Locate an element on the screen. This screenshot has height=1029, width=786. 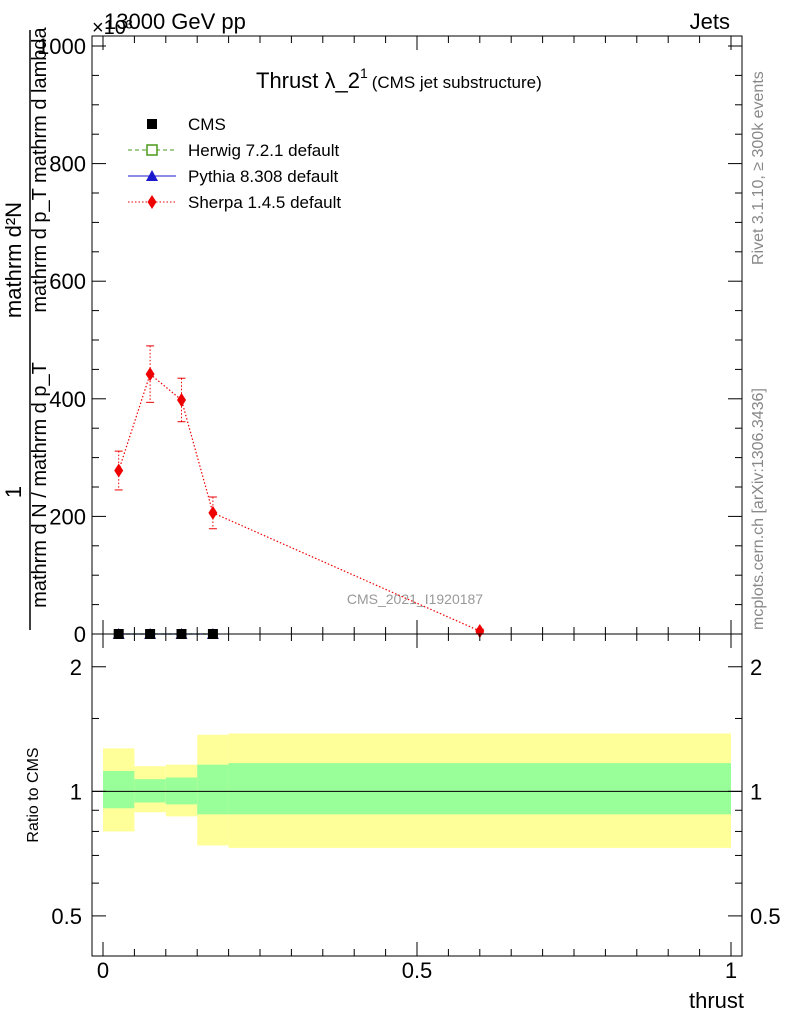
y-tick-label: 1000 is located at coordinates (61, 46).